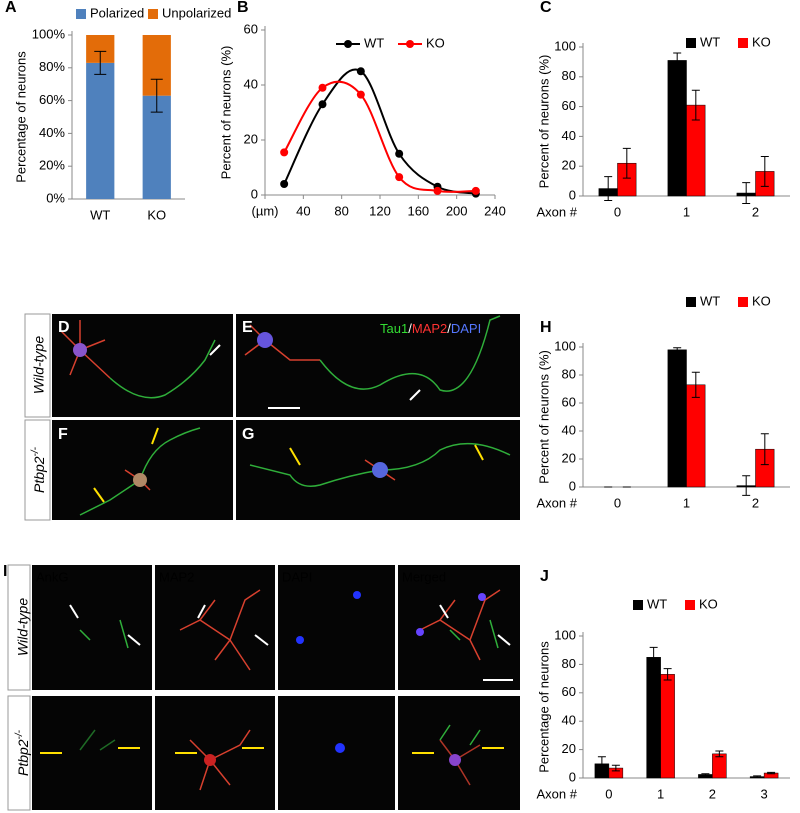 This screenshot has width=800, height=813. Describe the element at coordinates (546, 8) in the screenshot. I see `panel-label: C` at that location.